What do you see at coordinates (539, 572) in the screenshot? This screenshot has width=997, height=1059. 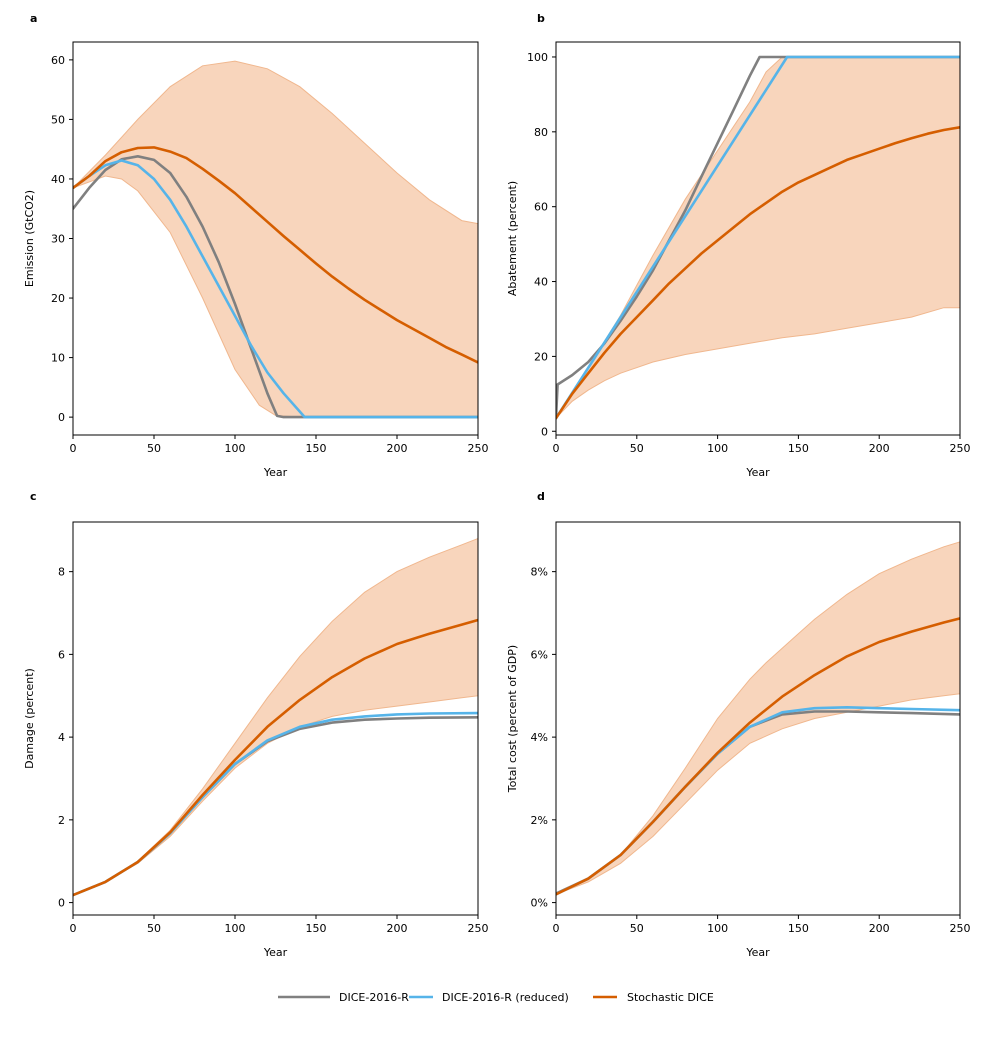 I see `y-tick-label: 8%` at bounding box center [539, 572].